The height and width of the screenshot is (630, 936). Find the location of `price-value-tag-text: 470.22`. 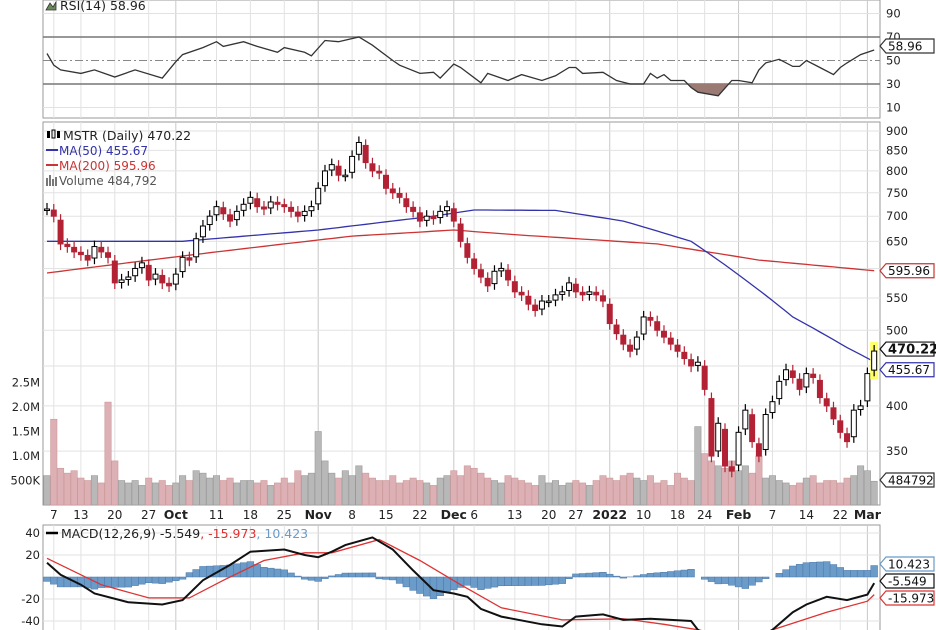

price-value-tag-text: 470.22 is located at coordinates (912, 350).